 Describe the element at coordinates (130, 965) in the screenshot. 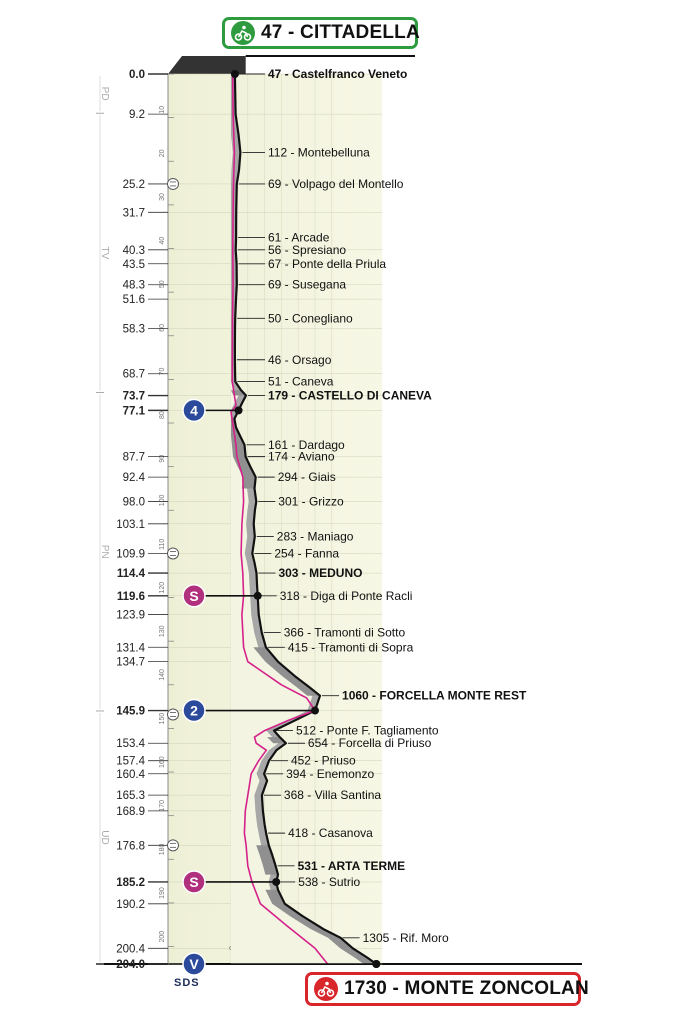

I see `km-label: 204.0` at that location.